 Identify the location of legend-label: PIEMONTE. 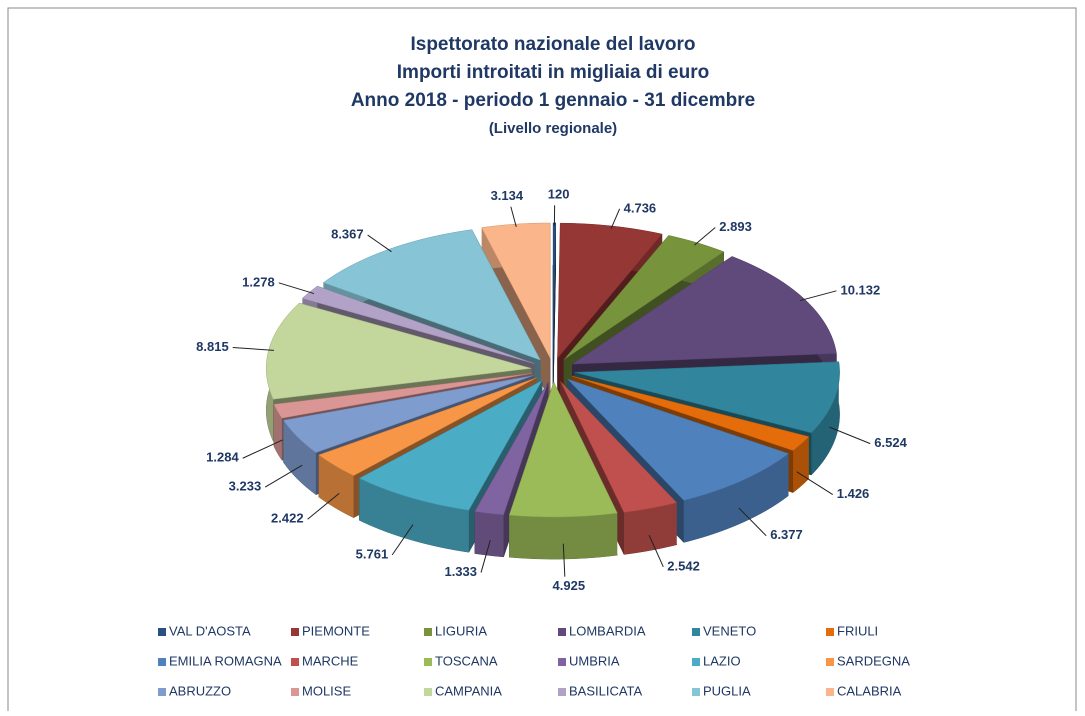
(336, 630).